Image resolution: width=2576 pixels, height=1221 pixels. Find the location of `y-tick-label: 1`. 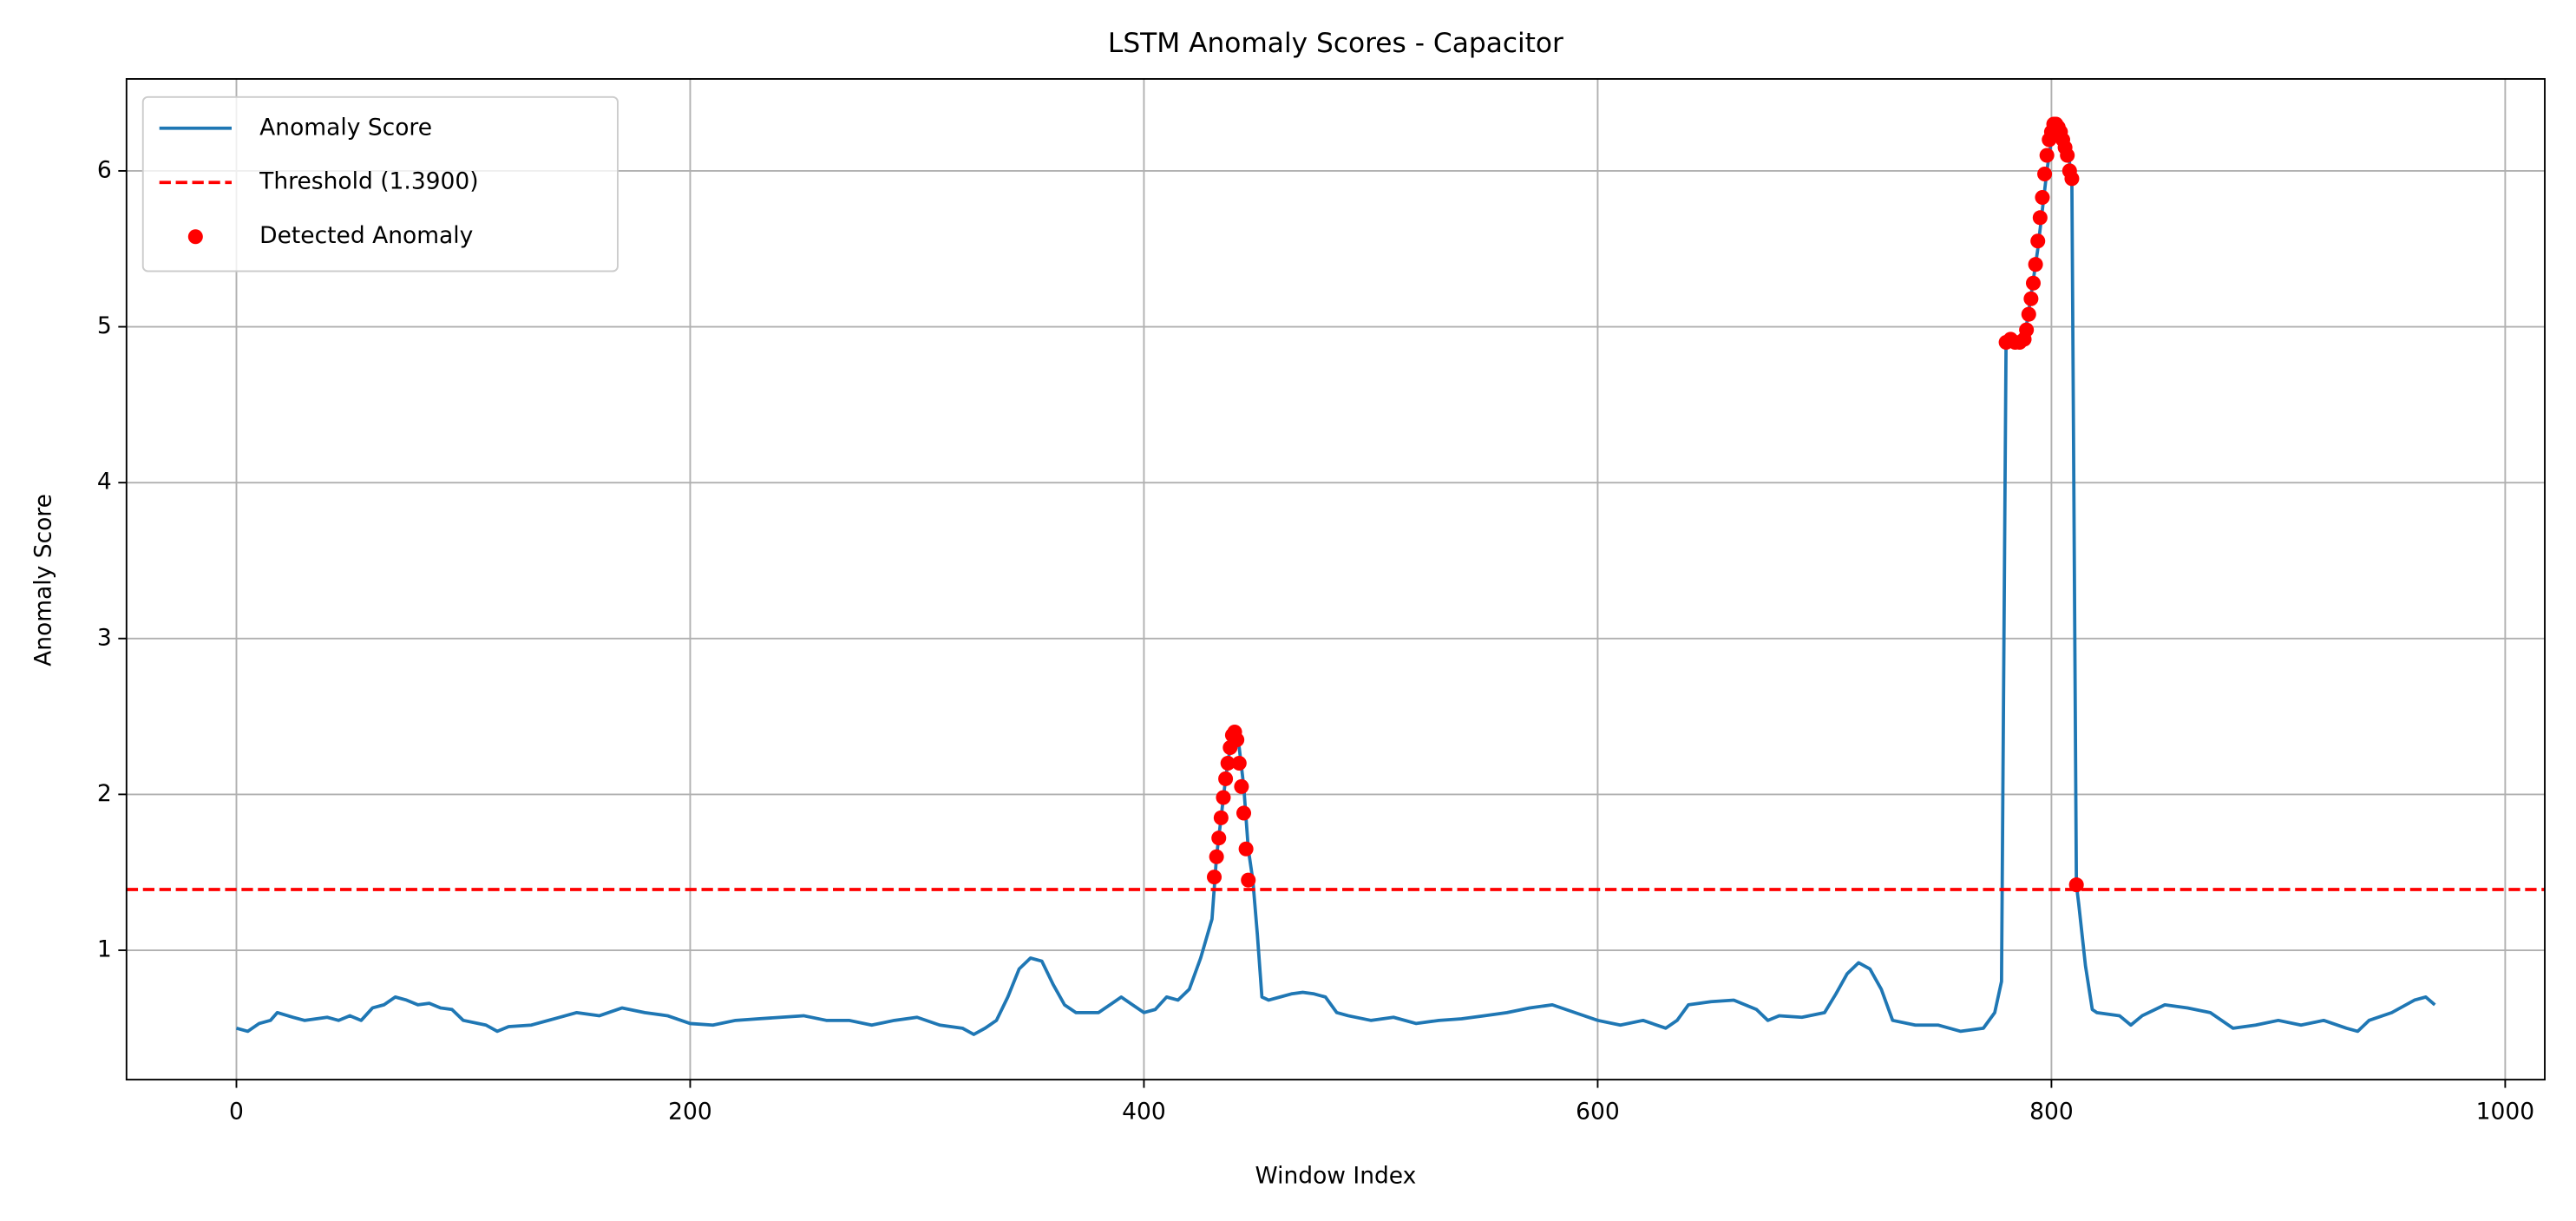

y-tick-label: 1 is located at coordinates (104, 949).